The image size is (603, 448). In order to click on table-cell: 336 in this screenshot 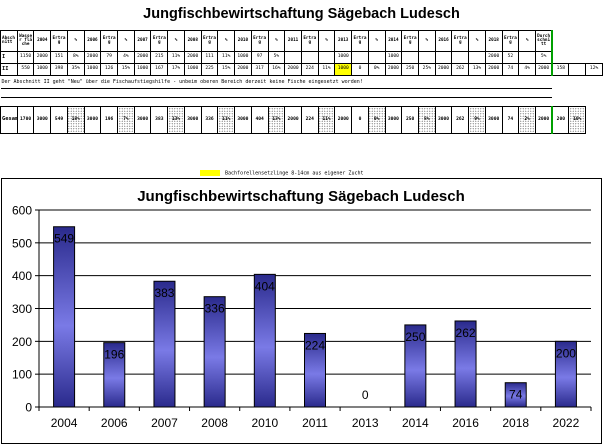, I will do `click(209, 120)`.